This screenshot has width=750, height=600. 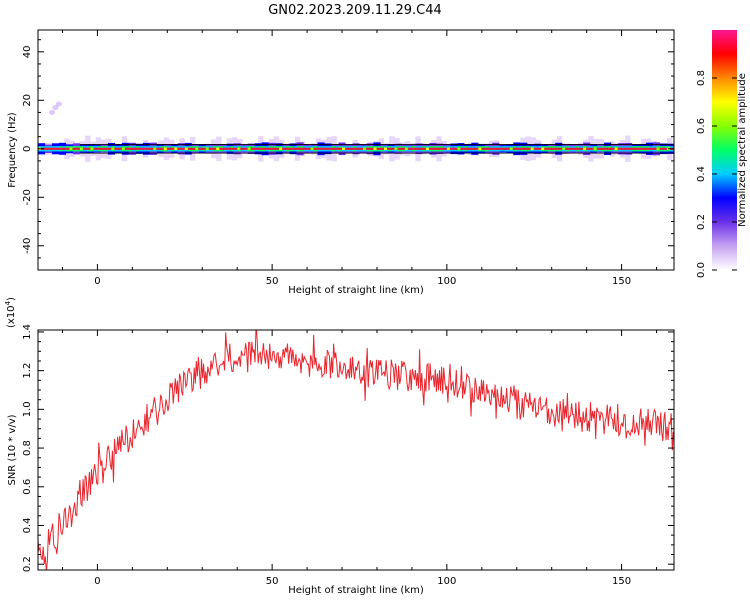 What do you see at coordinates (621, 581) in the screenshot?
I see `snr-xtick-label: 150` at bounding box center [621, 581].